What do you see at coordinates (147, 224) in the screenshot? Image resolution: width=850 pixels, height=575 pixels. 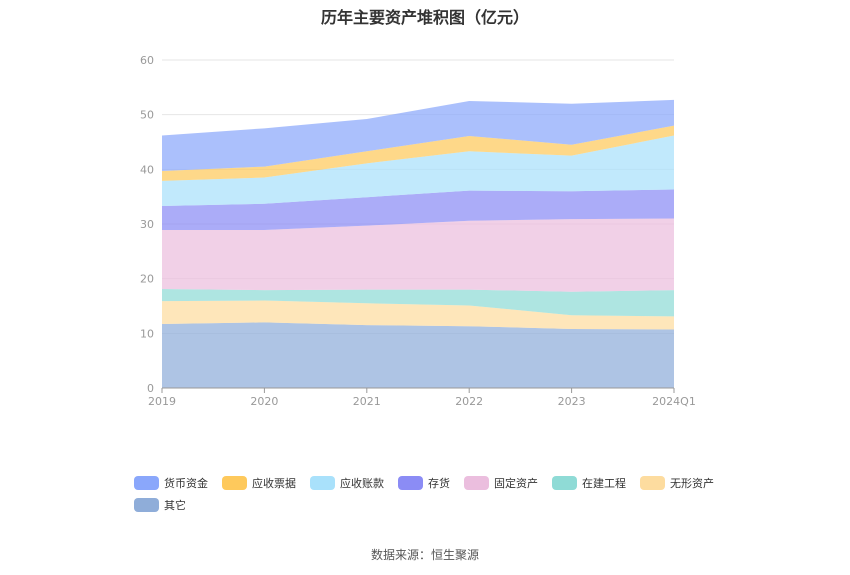 I see `y-tick-label: 30` at bounding box center [147, 224].